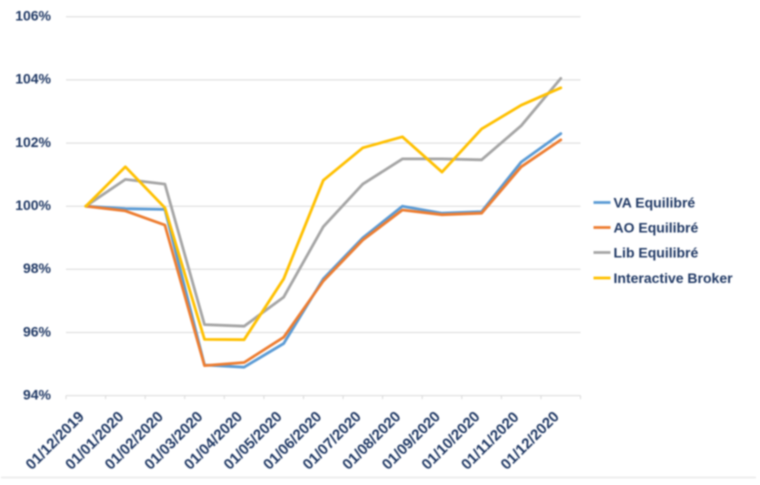 This screenshot has width=760, height=485. What do you see at coordinates (33, 205) in the screenshot?
I see `svg-text: 100%` at bounding box center [33, 205].